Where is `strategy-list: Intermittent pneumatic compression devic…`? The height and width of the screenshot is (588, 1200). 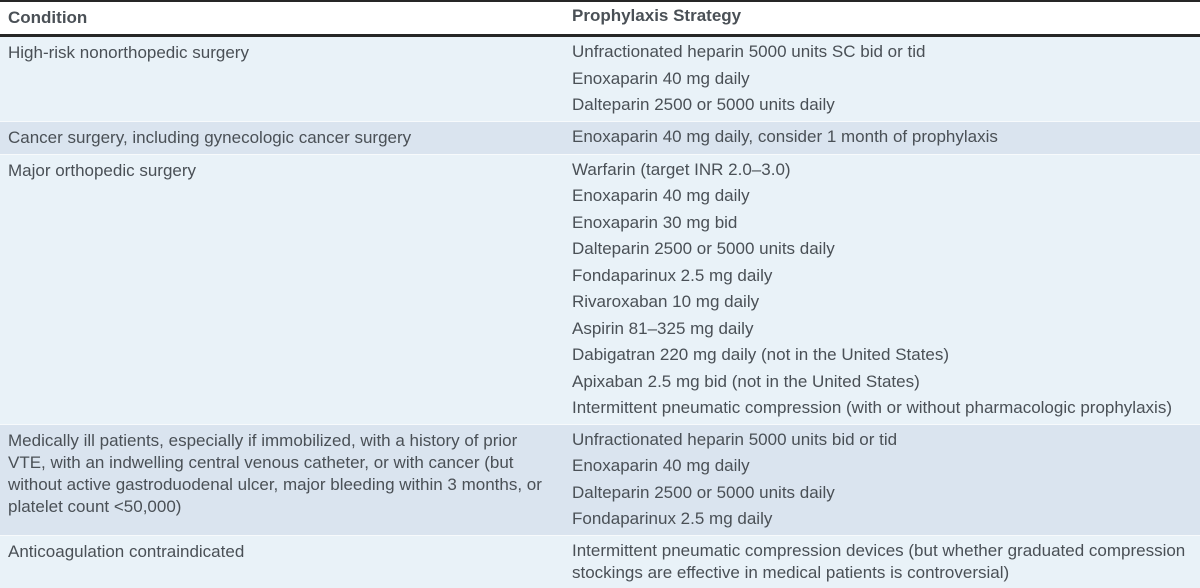 strategy-list: Intermittent pneumatic compression devic… is located at coordinates (882, 562).